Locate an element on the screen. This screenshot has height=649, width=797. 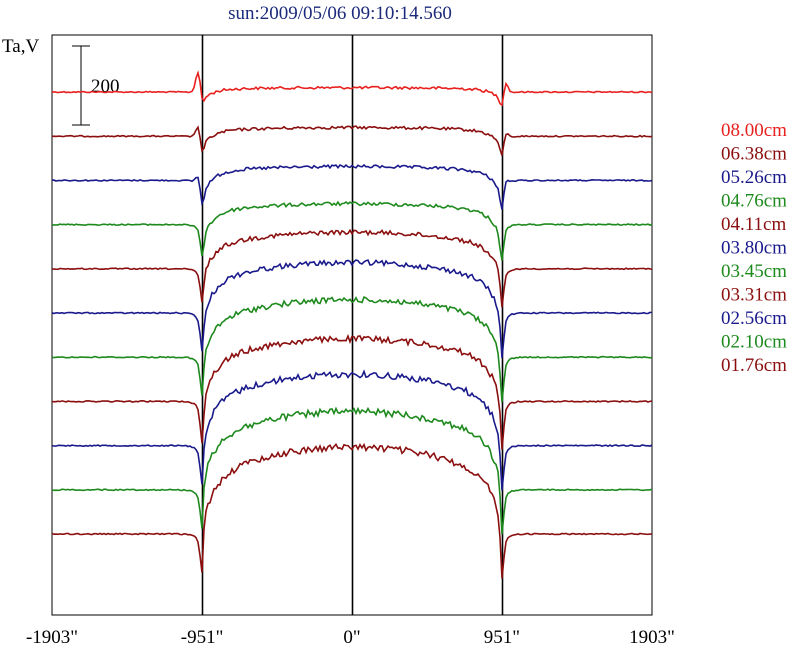
legend-entry: 08.00cm is located at coordinates (754, 130).